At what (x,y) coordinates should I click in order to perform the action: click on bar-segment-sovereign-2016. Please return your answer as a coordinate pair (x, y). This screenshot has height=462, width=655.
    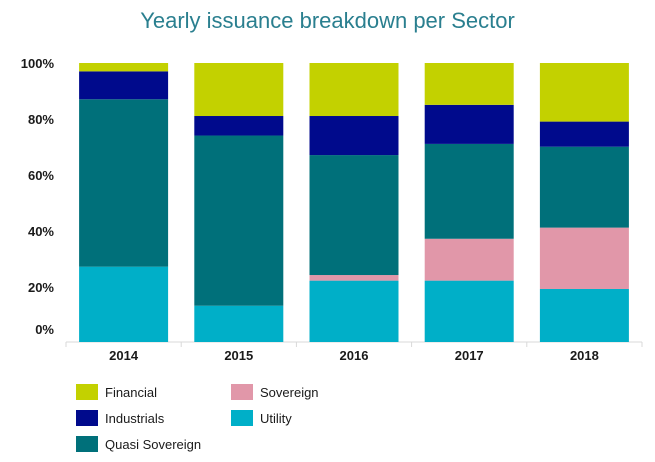
    Looking at the image, I should click on (354, 278).